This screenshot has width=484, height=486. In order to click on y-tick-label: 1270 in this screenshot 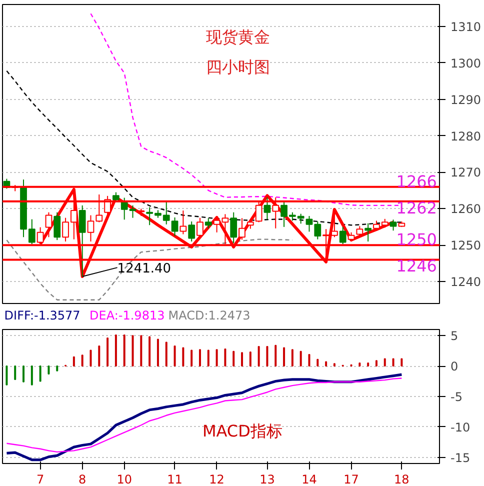, I will do `click(466, 173)`.